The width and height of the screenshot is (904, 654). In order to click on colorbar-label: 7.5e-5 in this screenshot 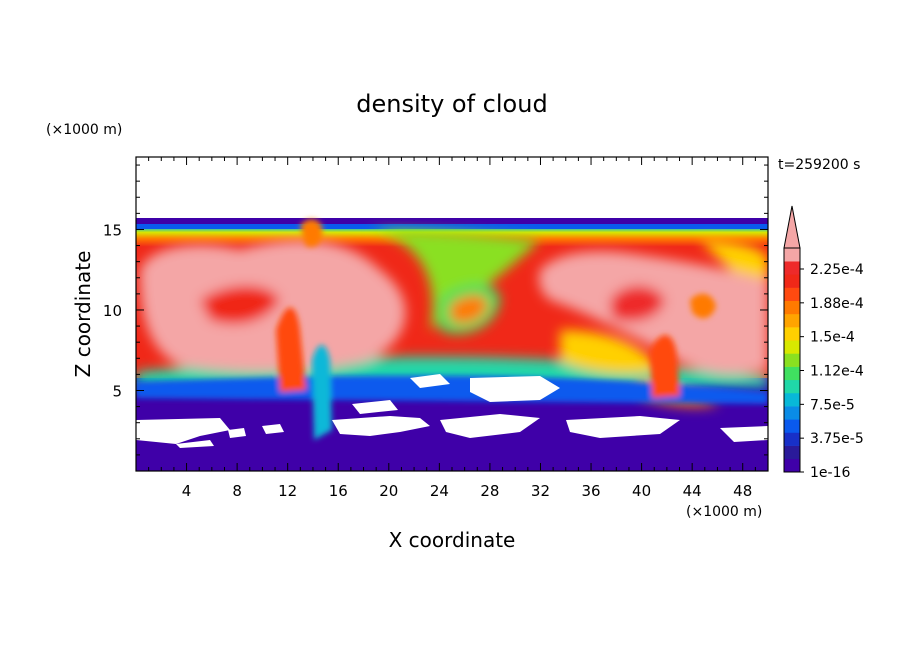, I will do `click(832, 405)`.